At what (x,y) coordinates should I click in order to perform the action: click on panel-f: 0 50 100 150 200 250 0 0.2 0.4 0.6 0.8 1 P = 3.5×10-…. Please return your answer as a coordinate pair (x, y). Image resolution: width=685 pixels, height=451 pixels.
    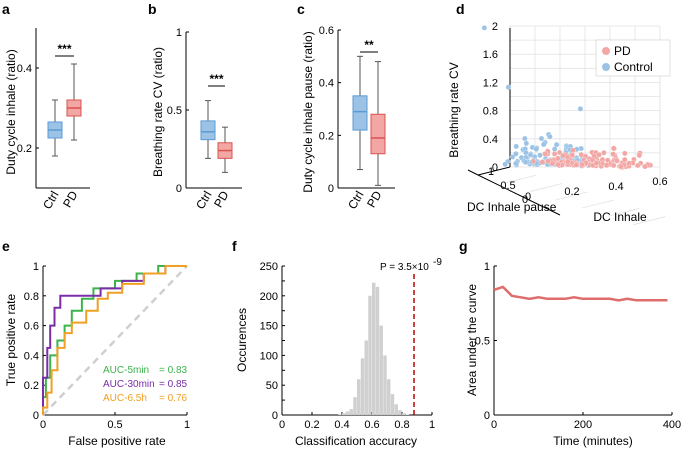
    Looking at the image, I should click on (351, 344).